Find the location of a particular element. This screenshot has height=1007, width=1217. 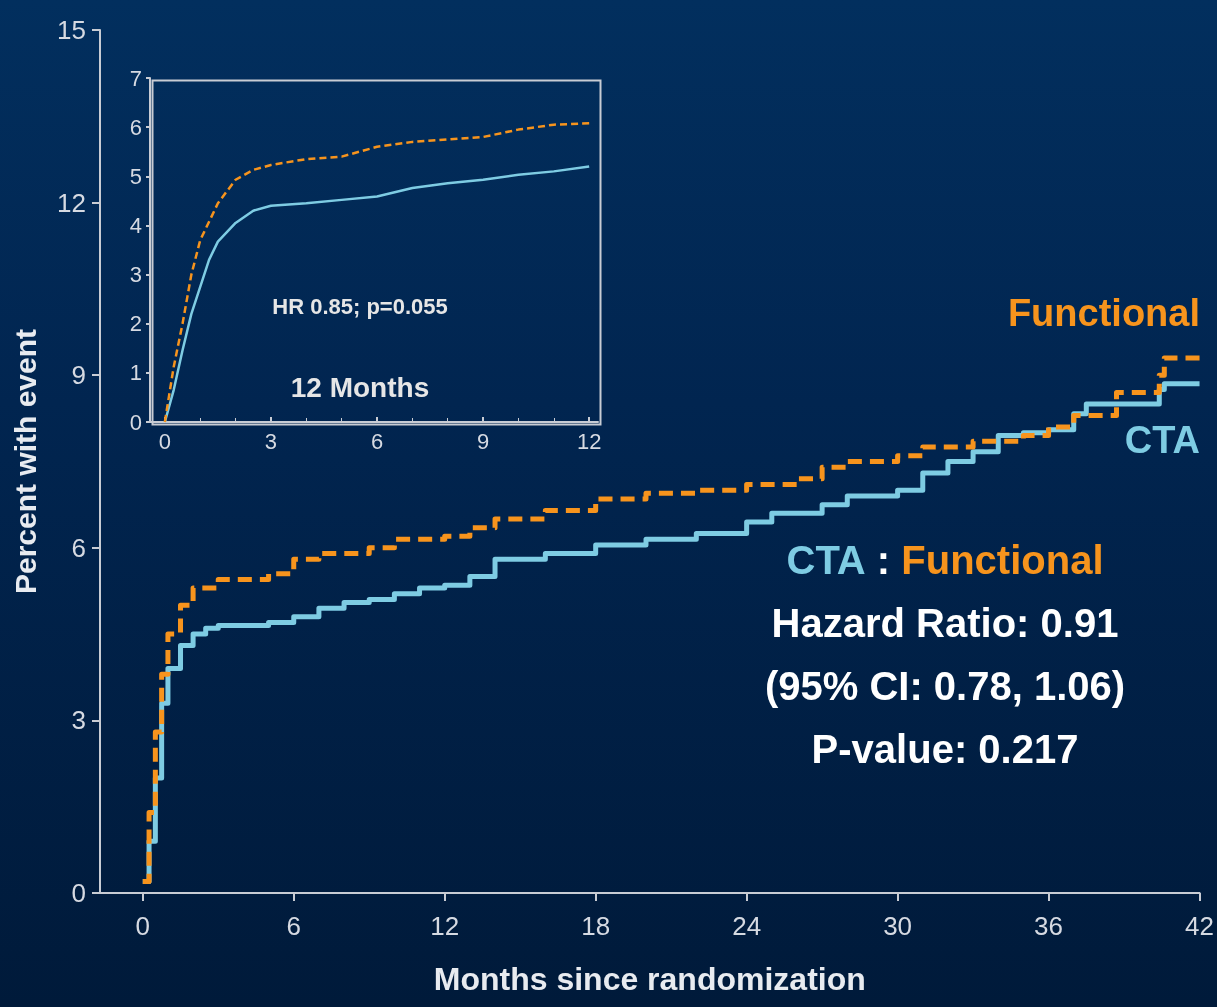

series-label: CTA is located at coordinates (1162, 440).